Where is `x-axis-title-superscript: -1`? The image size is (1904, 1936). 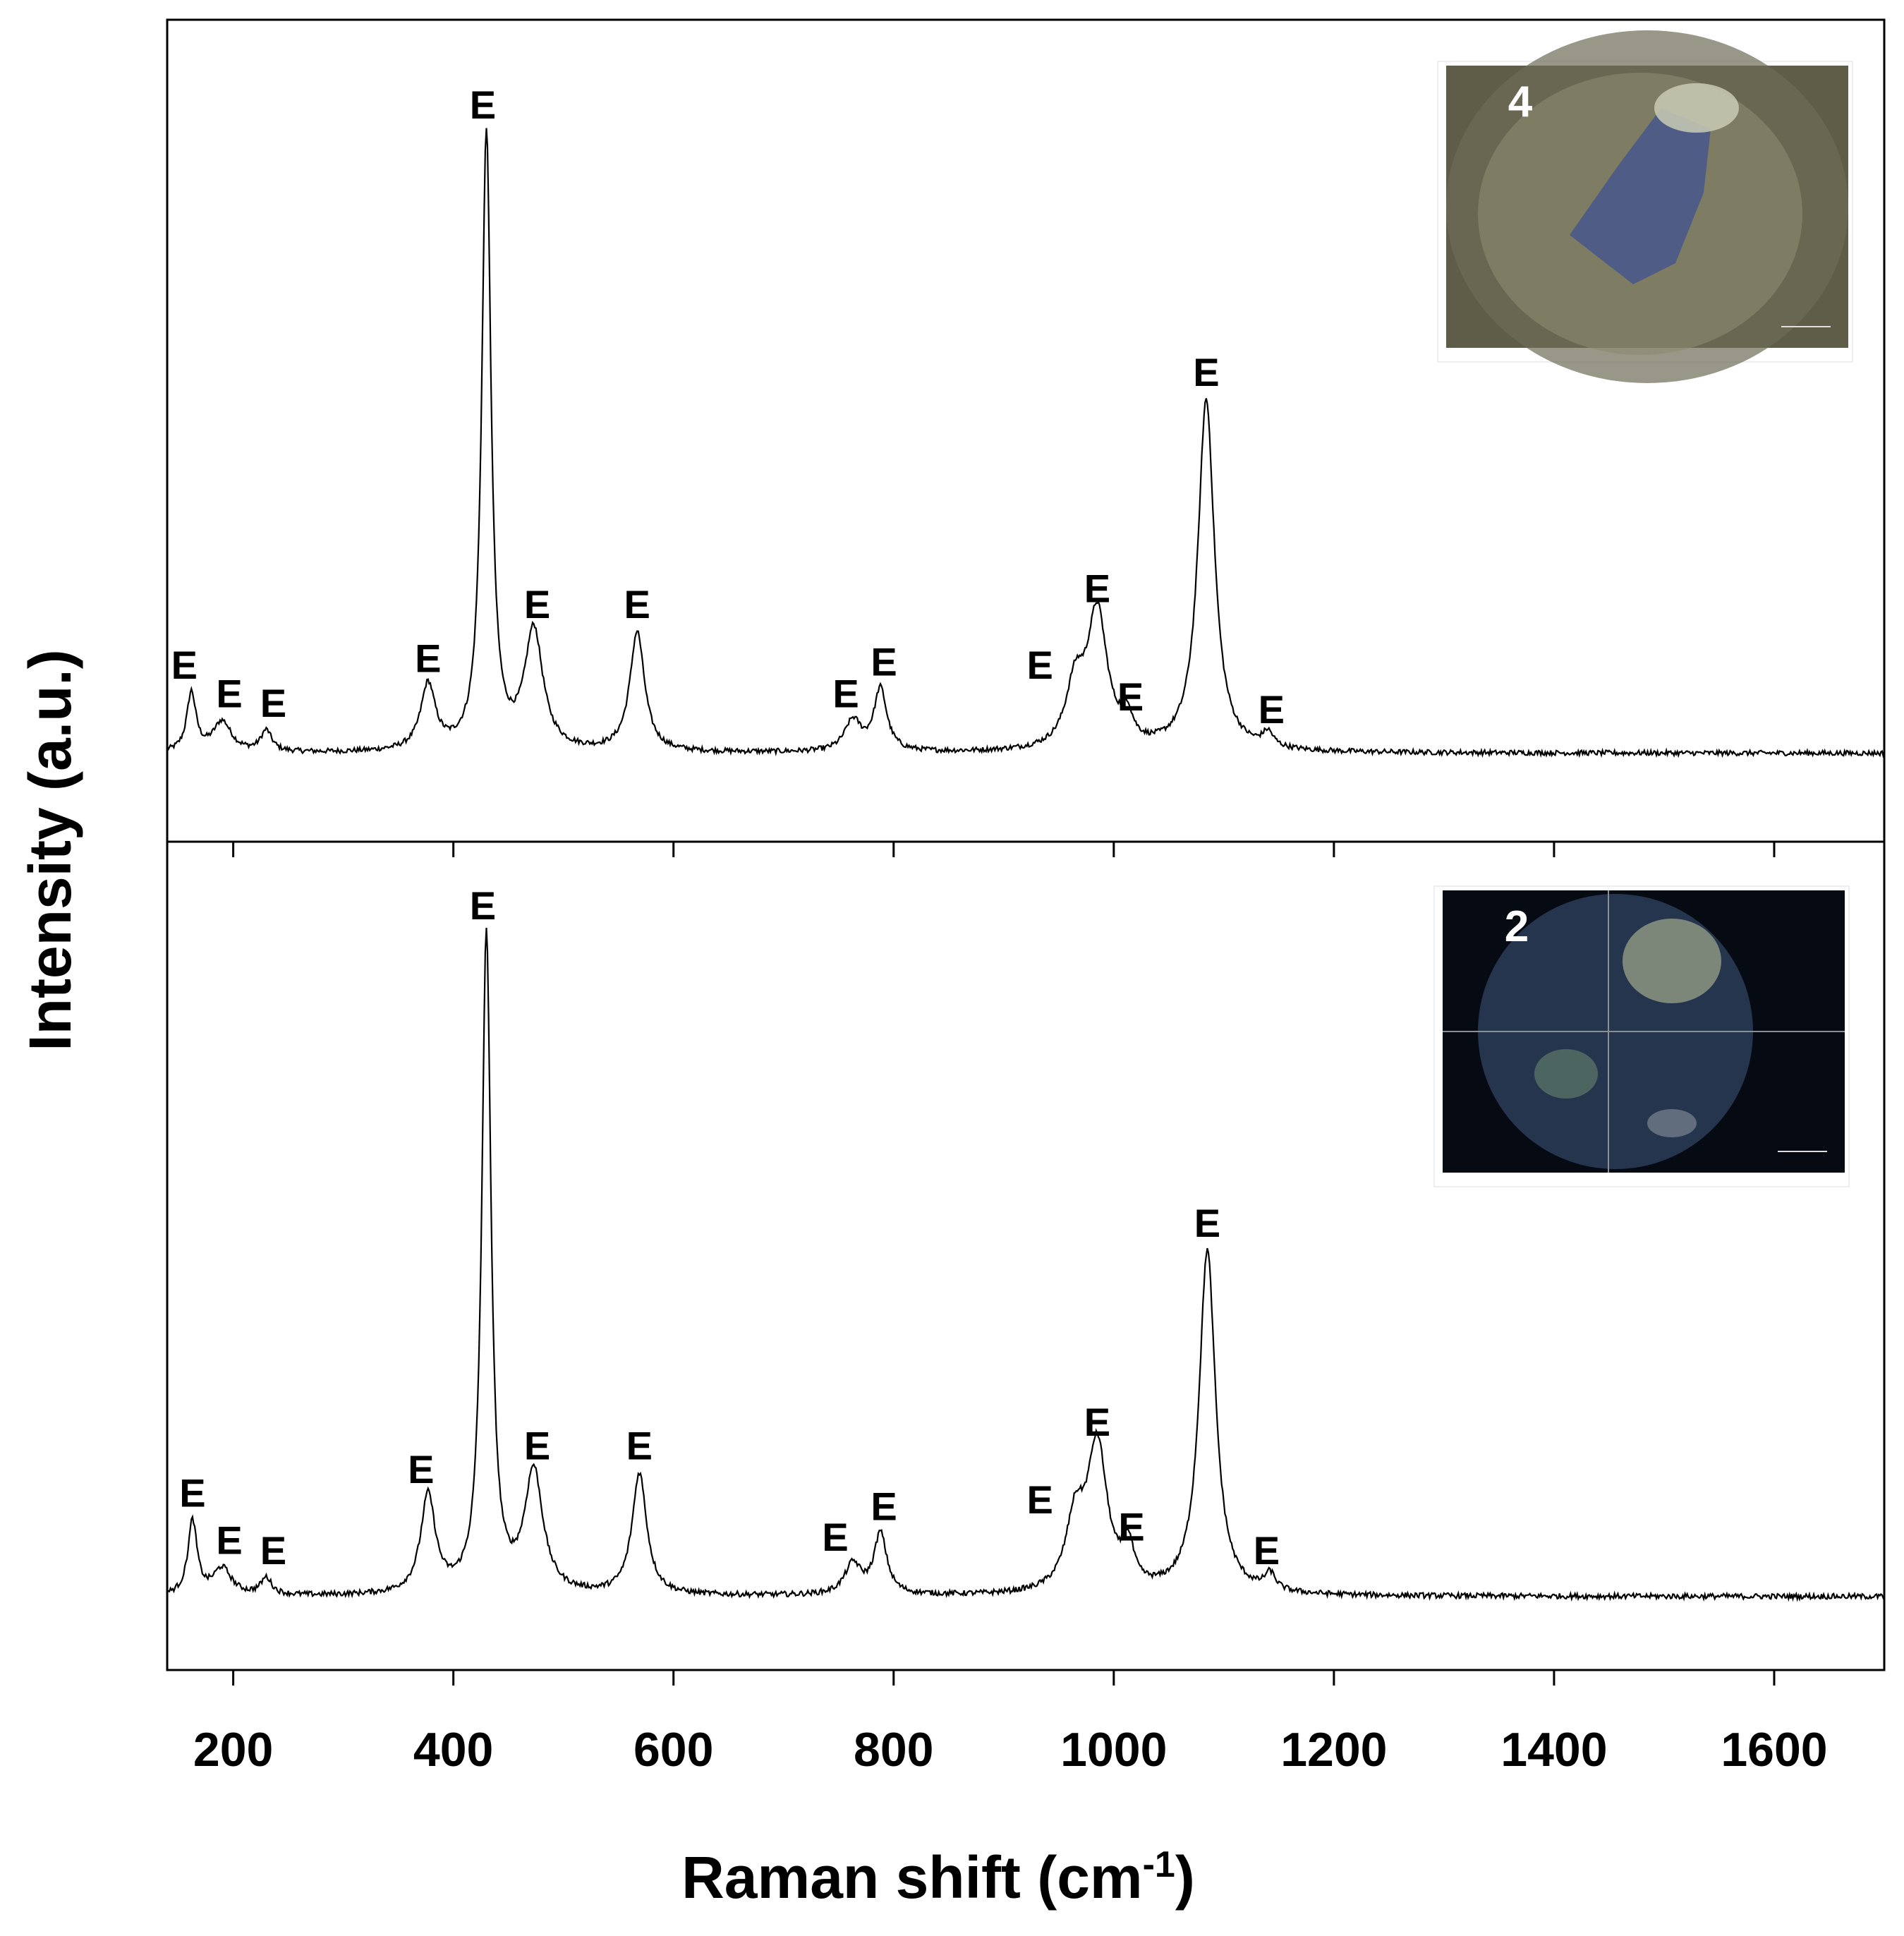
x-axis-title-superscript: -1 is located at coordinates (1159, 1865).